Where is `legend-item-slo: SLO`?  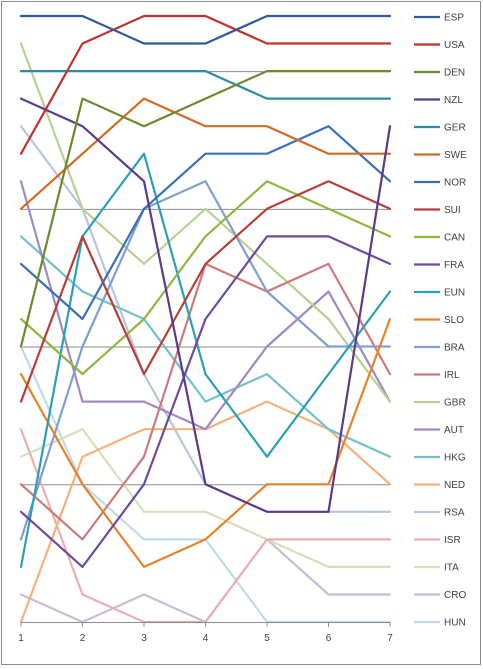
legend-item-slo: SLO is located at coordinates (439, 320).